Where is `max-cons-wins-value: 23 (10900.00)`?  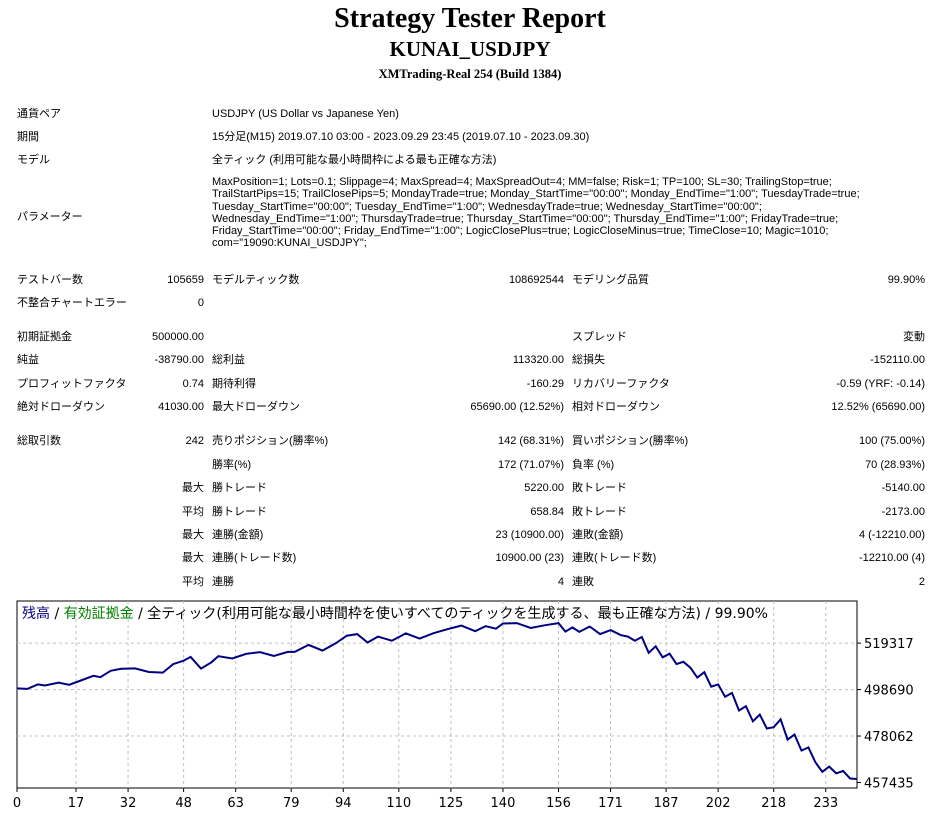
max-cons-wins-value: 23 (10900.00) is located at coordinates (530, 535).